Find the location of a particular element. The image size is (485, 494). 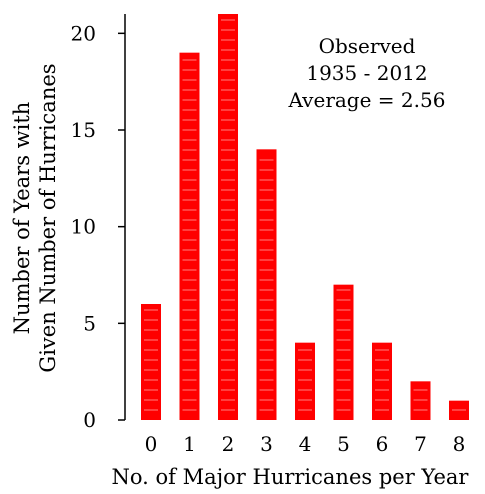

x-tick-label-7: 7 is located at coordinates (420, 444).